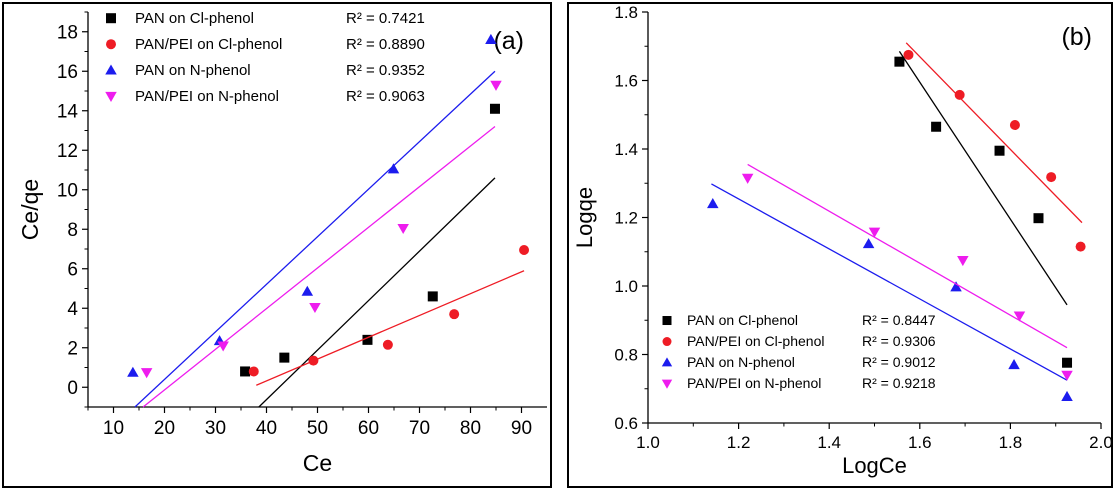 The height and width of the screenshot is (492, 1116). Describe the element at coordinates (113, 428) in the screenshot. I see `x-tick-label: 10` at that location.